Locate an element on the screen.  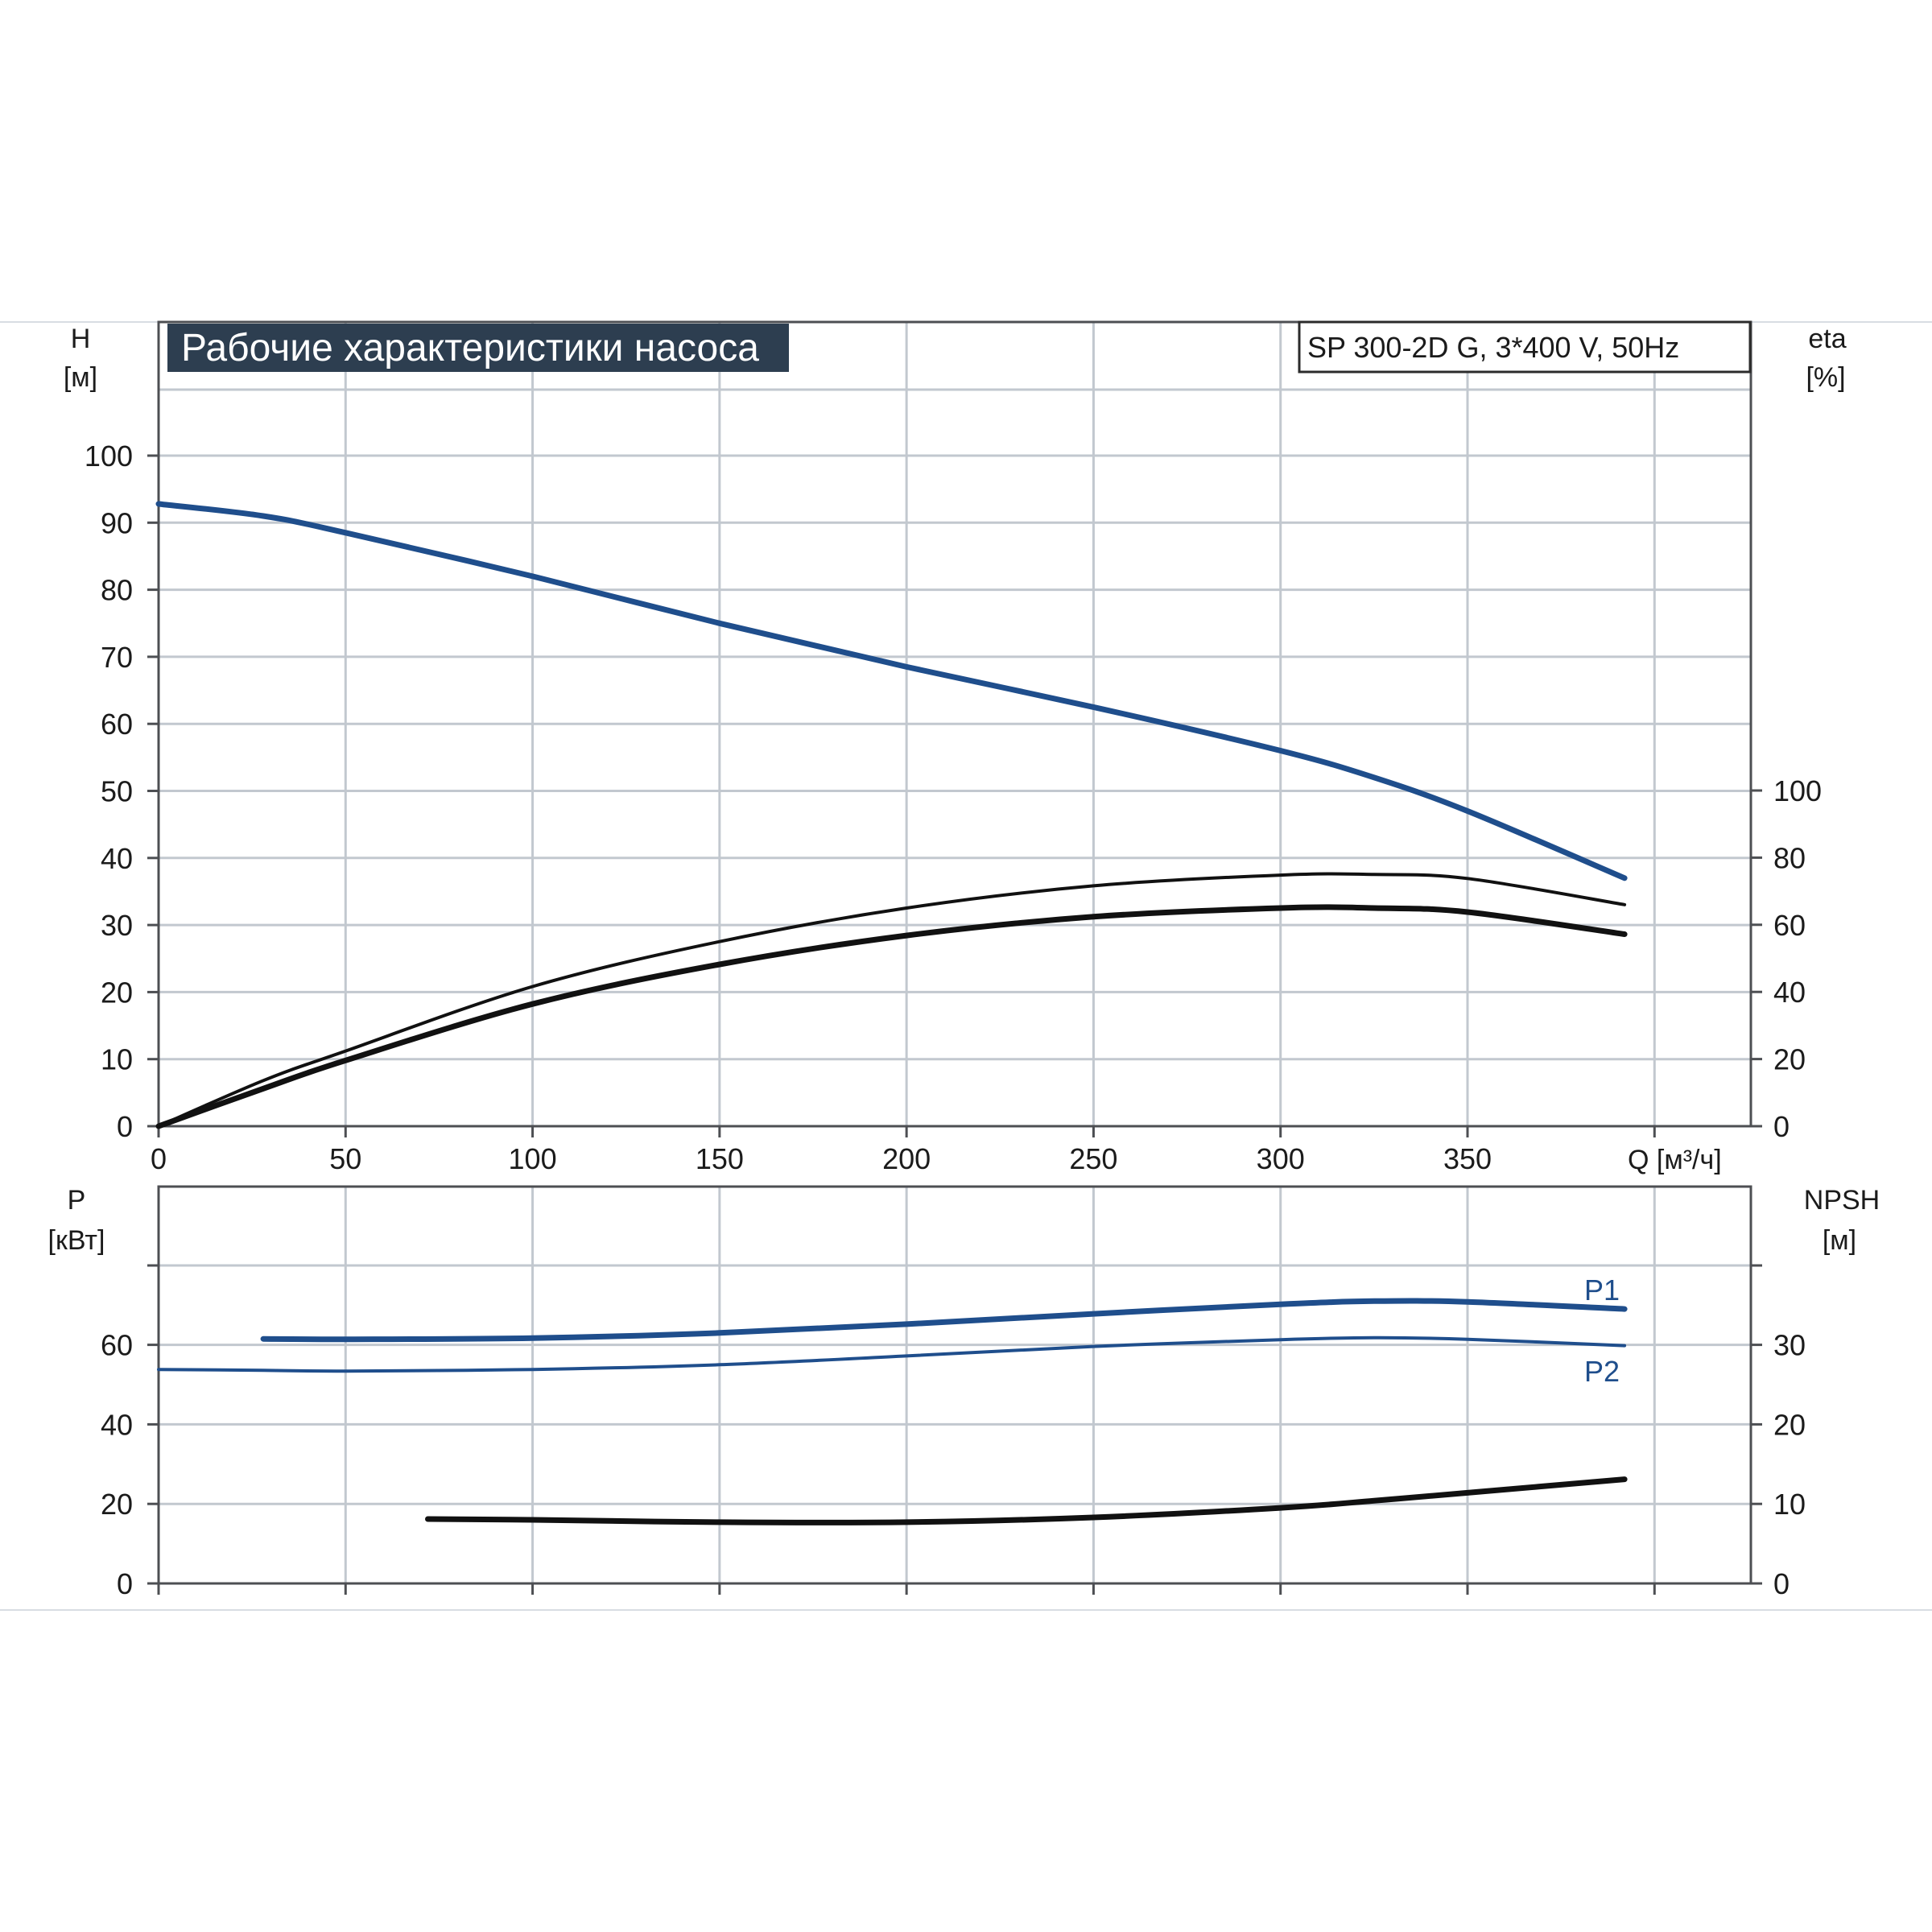
chart-title: Рабочие характеристики насоса is located at coordinates (470, 348).